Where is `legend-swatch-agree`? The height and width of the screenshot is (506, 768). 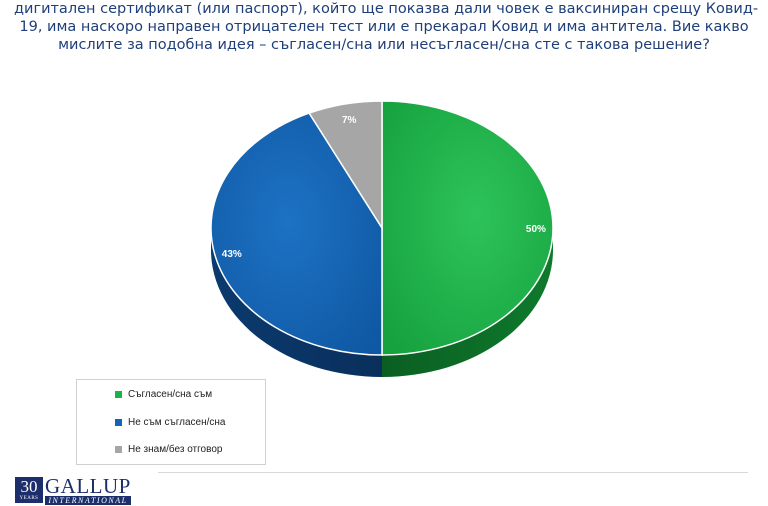
legend-swatch-agree is located at coordinates (118, 394).